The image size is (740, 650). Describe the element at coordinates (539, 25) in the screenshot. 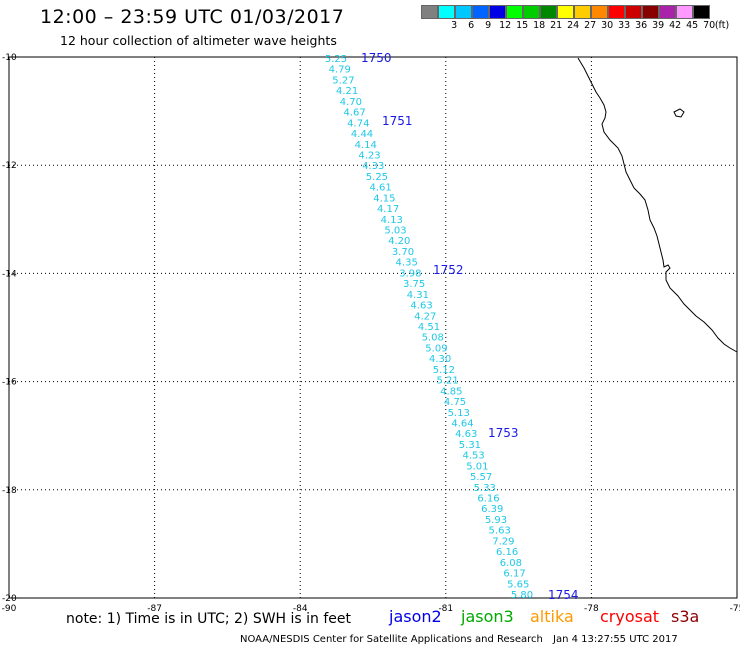

I see `legend-label: 18` at that location.